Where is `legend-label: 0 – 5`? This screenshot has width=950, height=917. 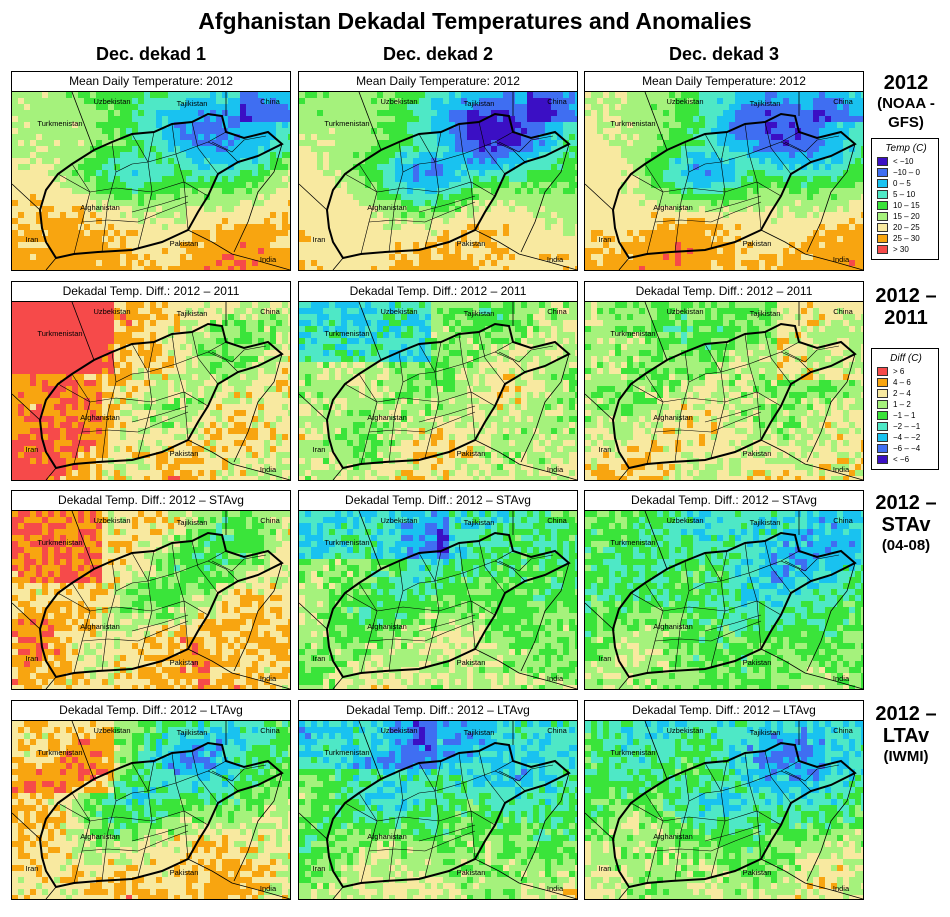
legend-label: 0 – 5 is located at coordinates (902, 183).